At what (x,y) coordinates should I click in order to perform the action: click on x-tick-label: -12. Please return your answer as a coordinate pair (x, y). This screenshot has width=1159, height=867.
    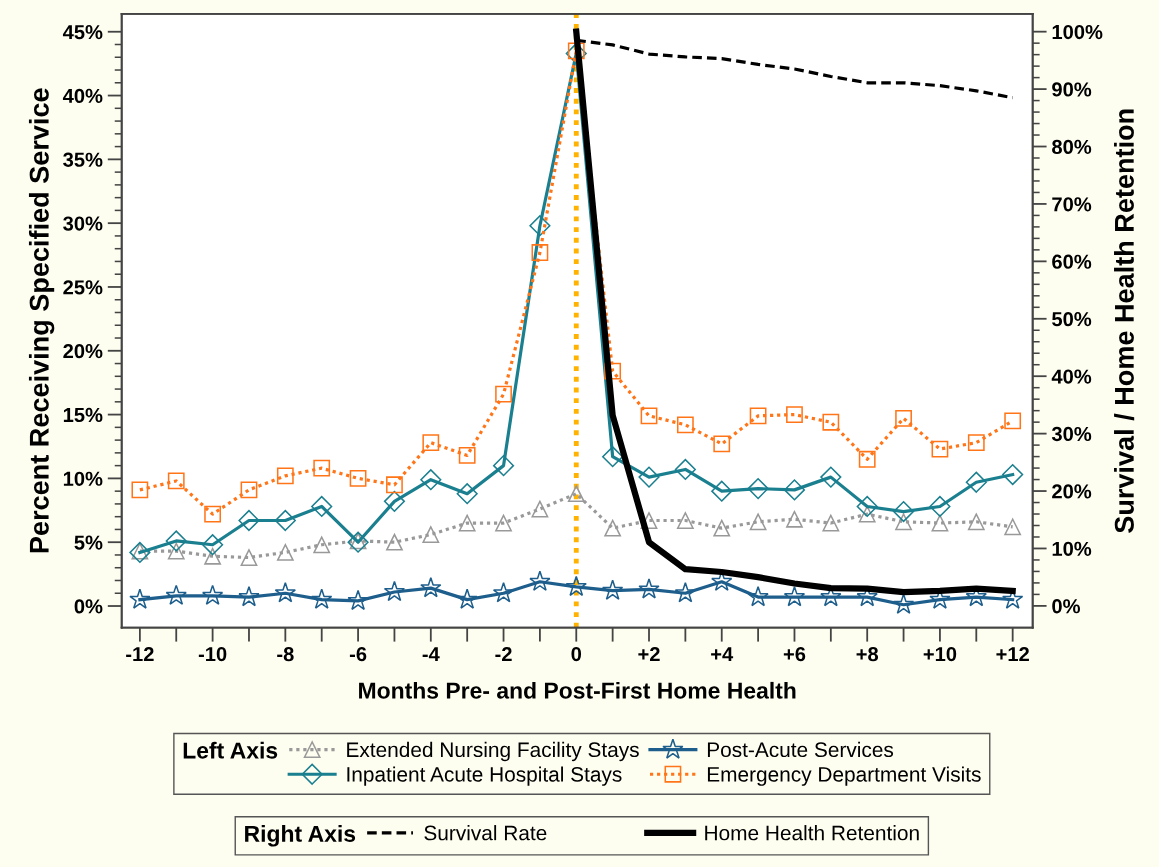
    Looking at the image, I should click on (140, 654).